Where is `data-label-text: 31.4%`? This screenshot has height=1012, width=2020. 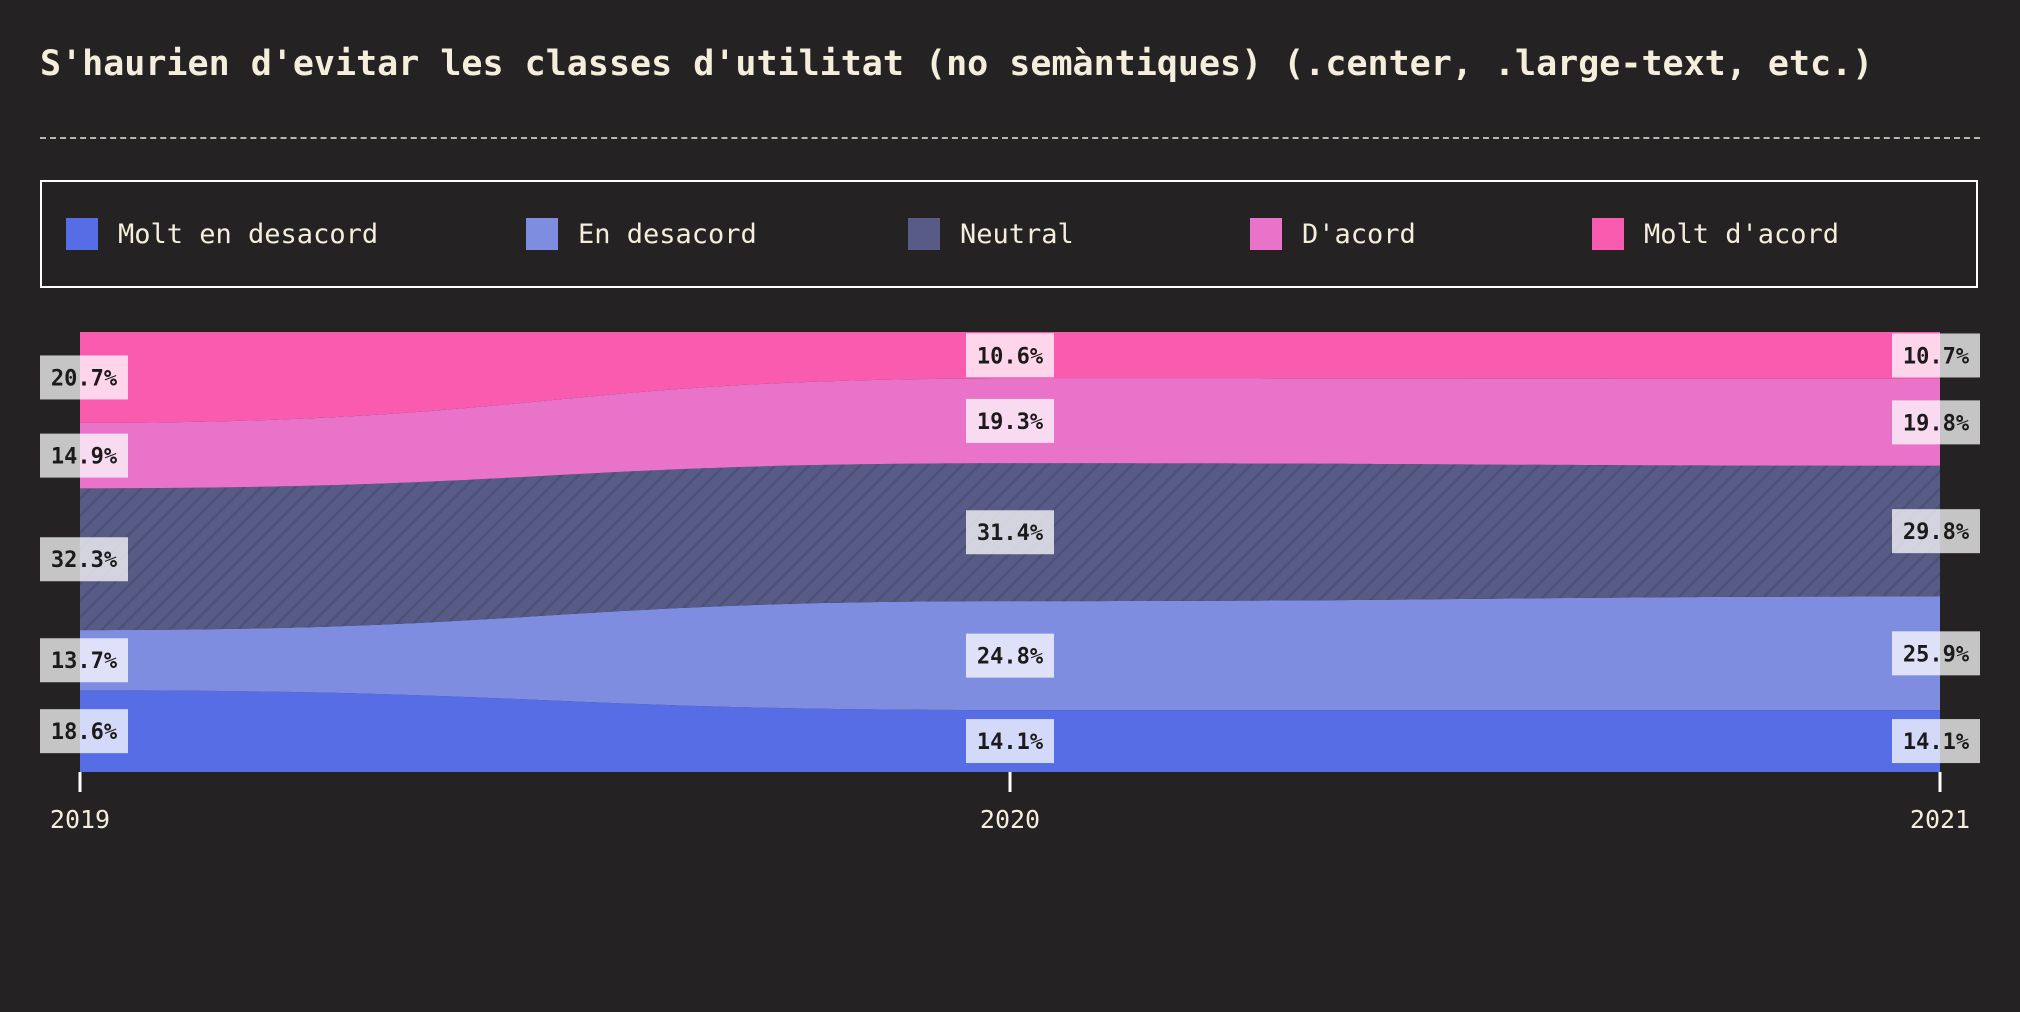
data-label-text: 31.4% is located at coordinates (1010, 533).